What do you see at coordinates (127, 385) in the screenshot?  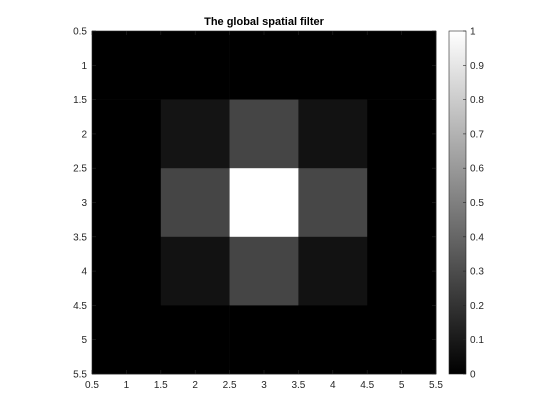 I see `x-tick-label: 1` at bounding box center [127, 385].